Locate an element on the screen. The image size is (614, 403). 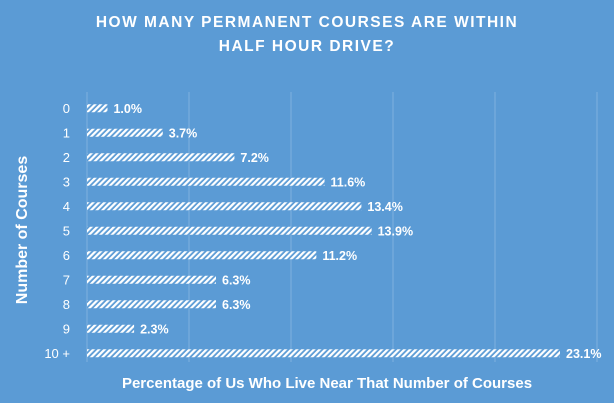
data-label-6: 11.2% is located at coordinates (339, 256).